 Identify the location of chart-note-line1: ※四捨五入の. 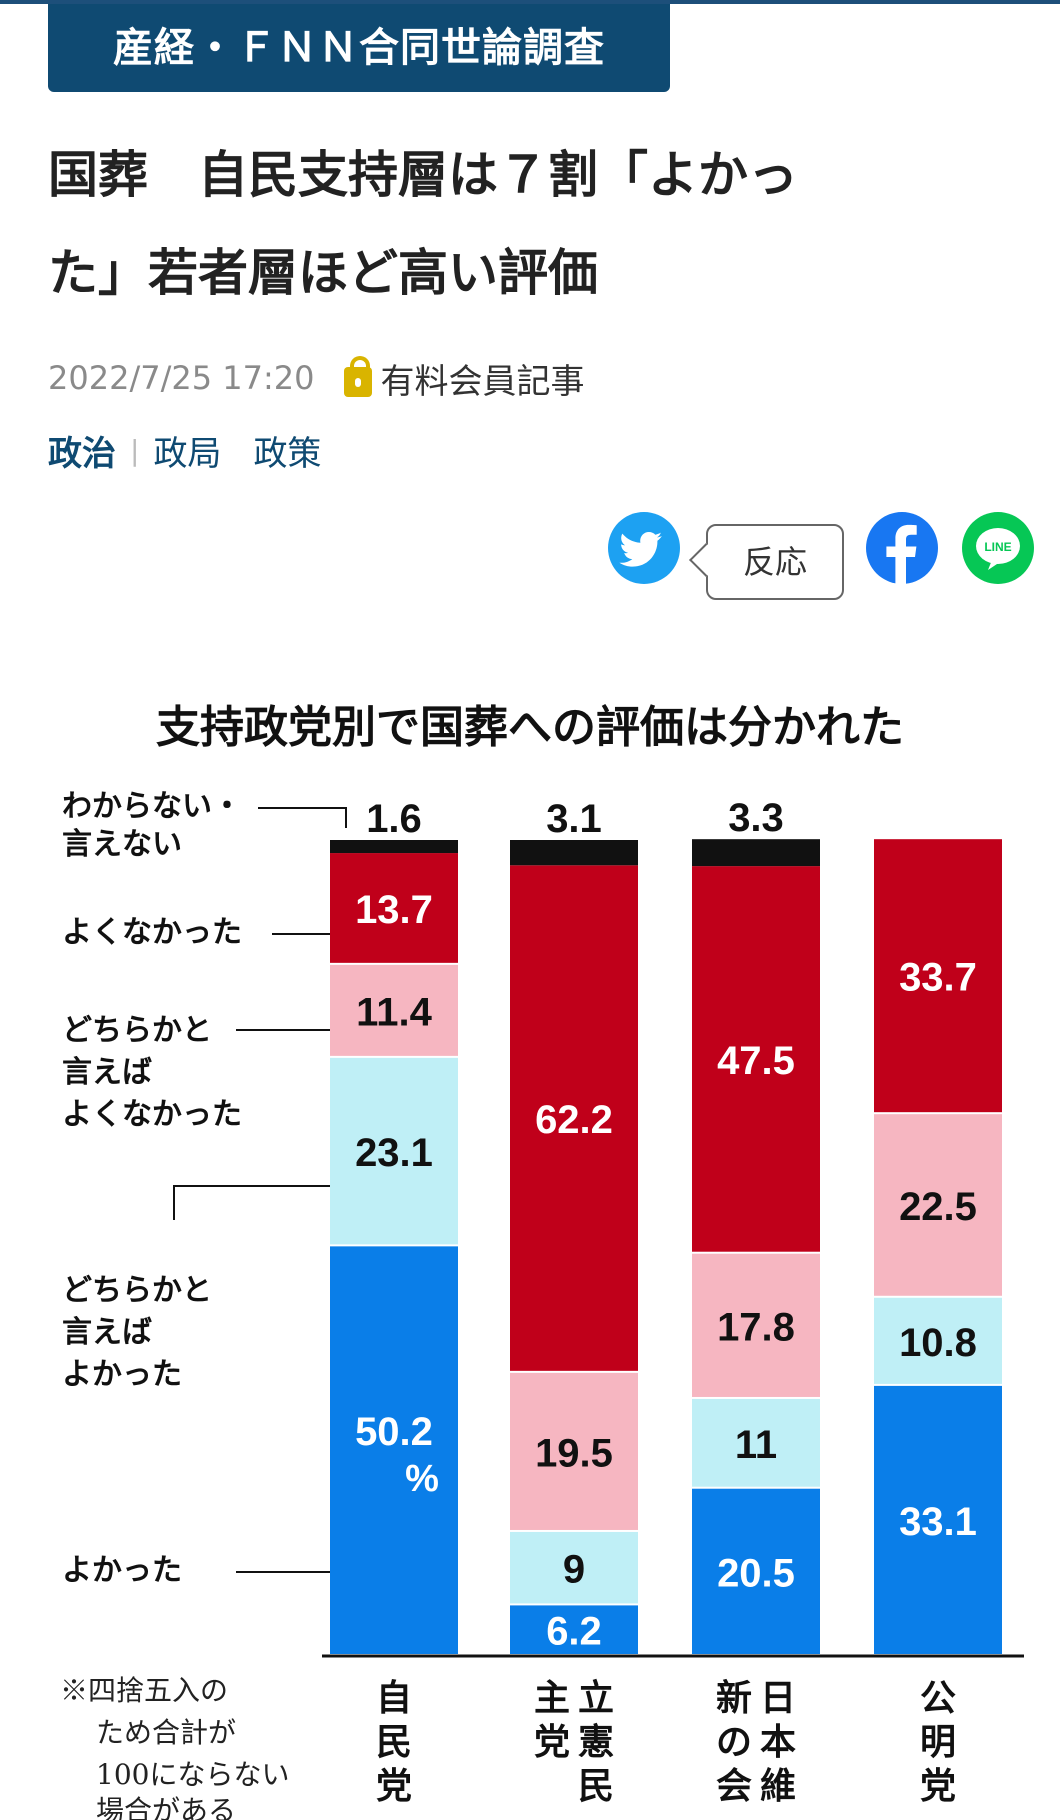
(144, 1690).